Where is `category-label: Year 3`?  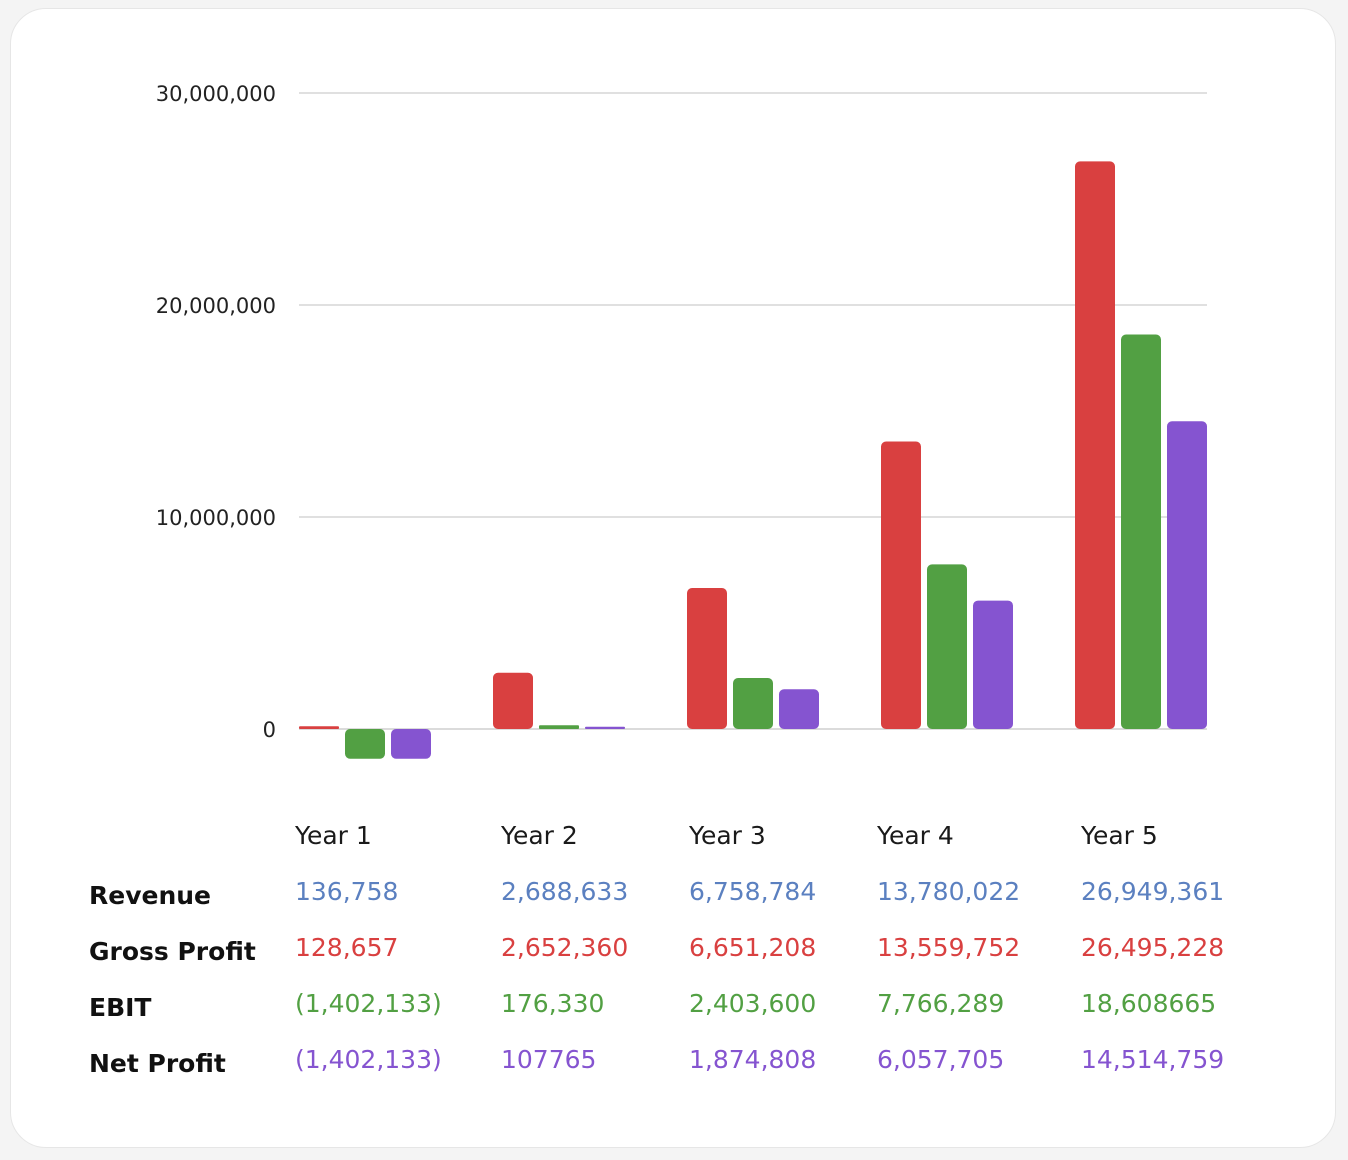
category-label: Year 3 is located at coordinates (727, 835).